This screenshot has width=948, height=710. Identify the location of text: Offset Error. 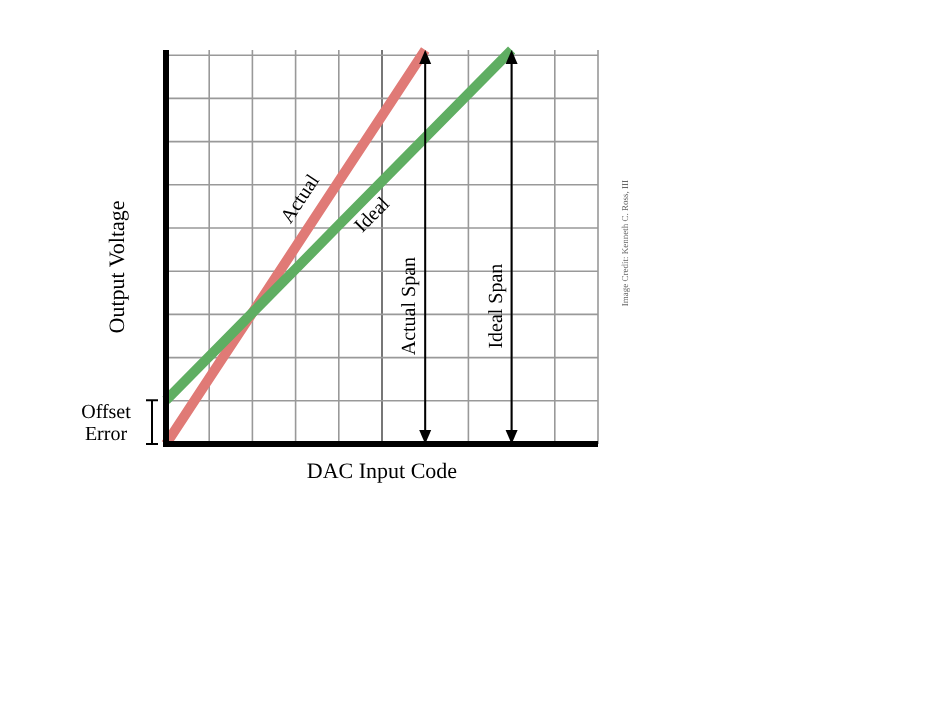
(106, 424).